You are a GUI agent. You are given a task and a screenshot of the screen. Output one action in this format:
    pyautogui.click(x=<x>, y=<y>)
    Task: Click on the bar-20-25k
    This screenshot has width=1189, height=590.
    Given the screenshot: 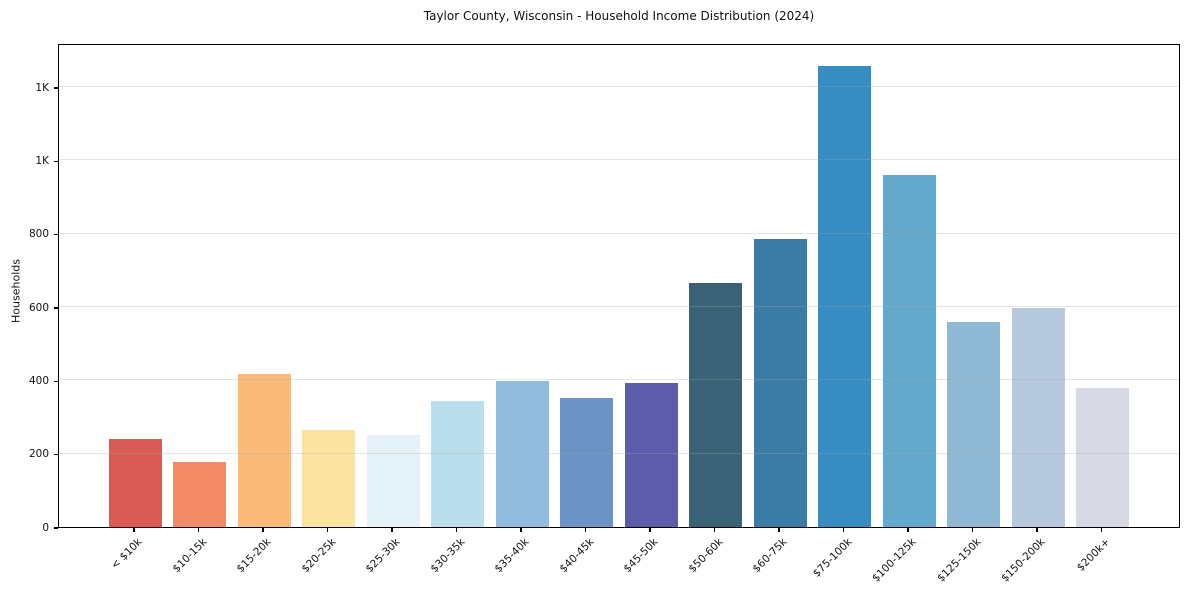 What is the action you would take?
    pyautogui.click(x=328, y=478)
    